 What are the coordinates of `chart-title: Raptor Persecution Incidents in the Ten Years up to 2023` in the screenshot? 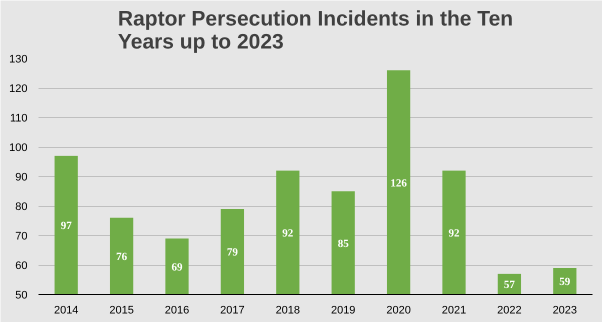 It's located at (316, 31).